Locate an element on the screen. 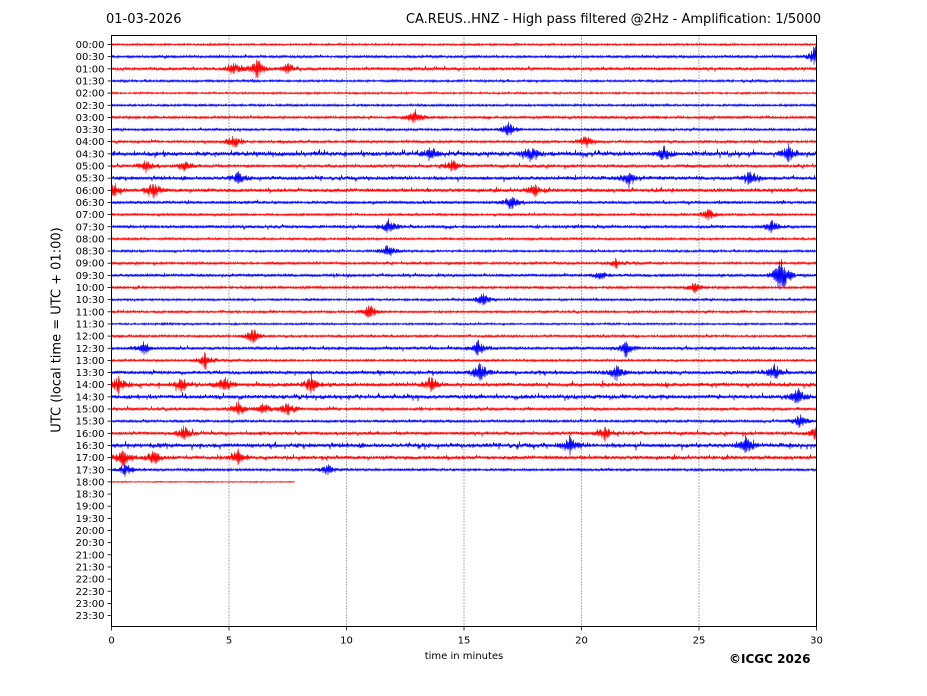 This screenshot has width=927, height=696. x-axis-ticks: 0 5 10 15 20 25 30 is located at coordinates (465, 636).